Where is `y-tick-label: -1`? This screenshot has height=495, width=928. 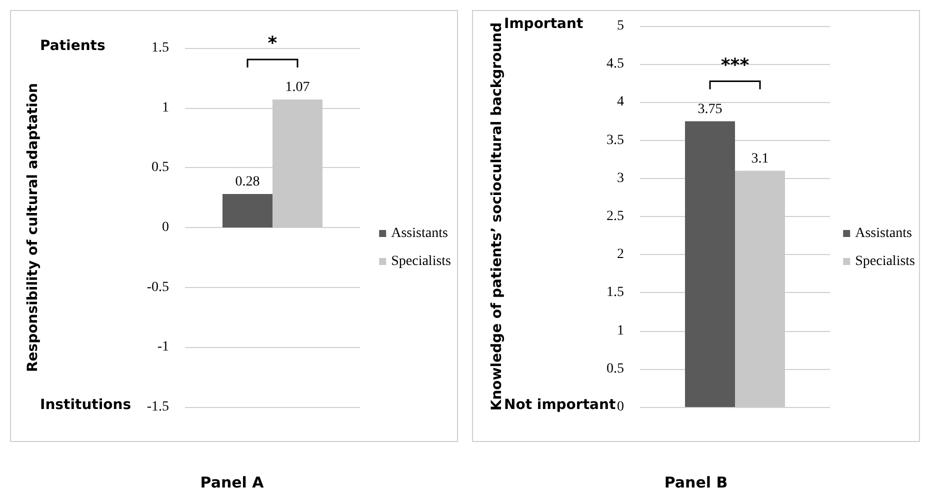
y-tick-label: -1 is located at coordinates (163, 347).